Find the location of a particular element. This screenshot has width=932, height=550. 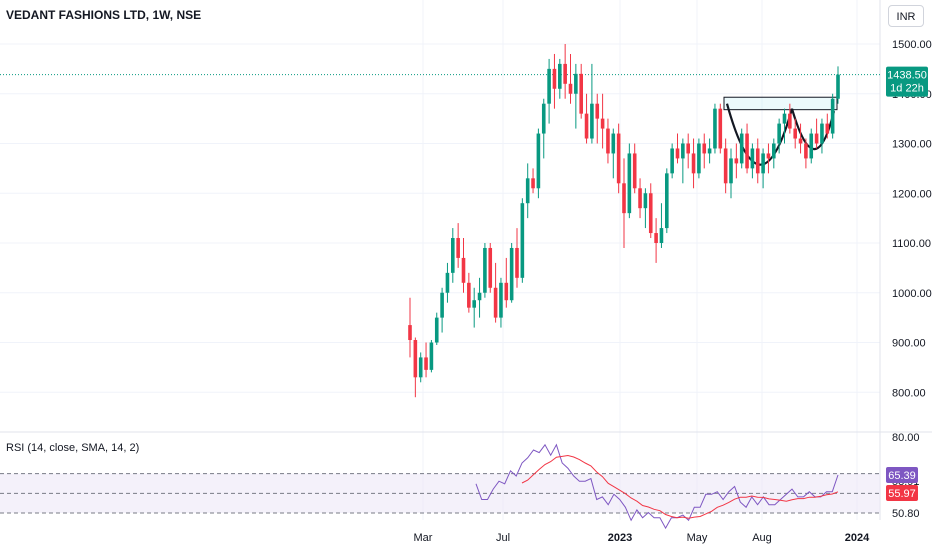

symbol-title: VEDANT FASHIONS LTD, 1W, NSE is located at coordinates (104, 15).